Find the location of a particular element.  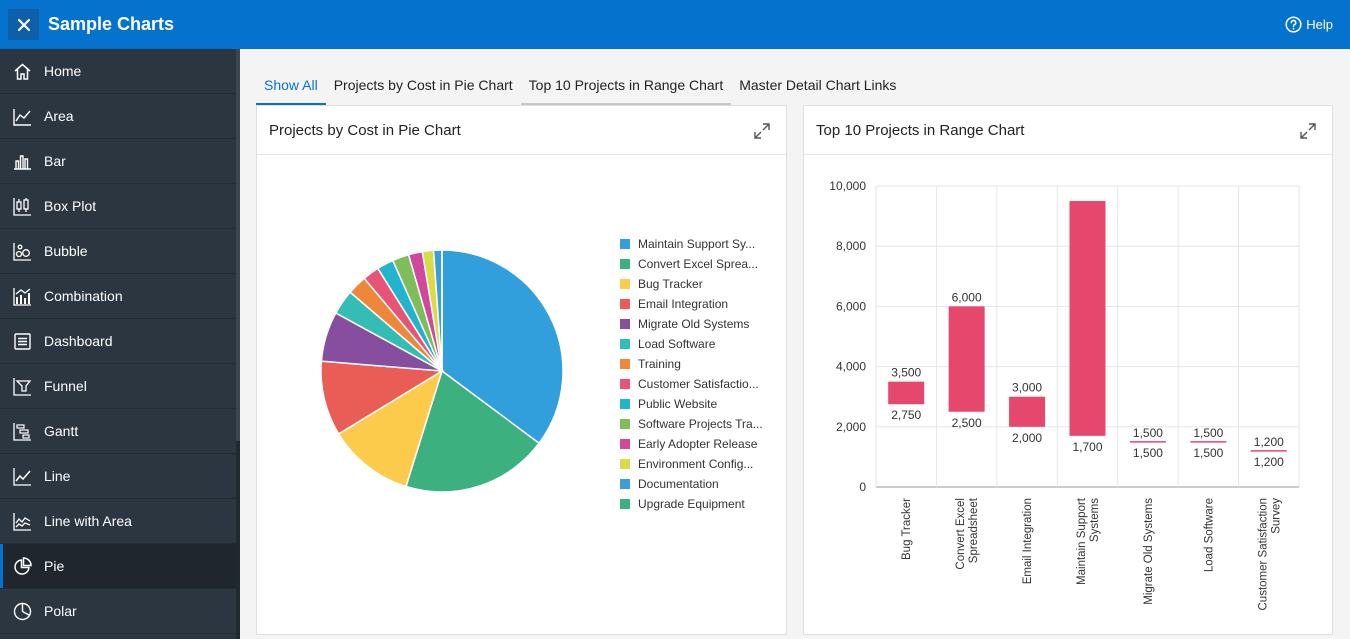

sidebar-item-line: Line is located at coordinates (118, 476).